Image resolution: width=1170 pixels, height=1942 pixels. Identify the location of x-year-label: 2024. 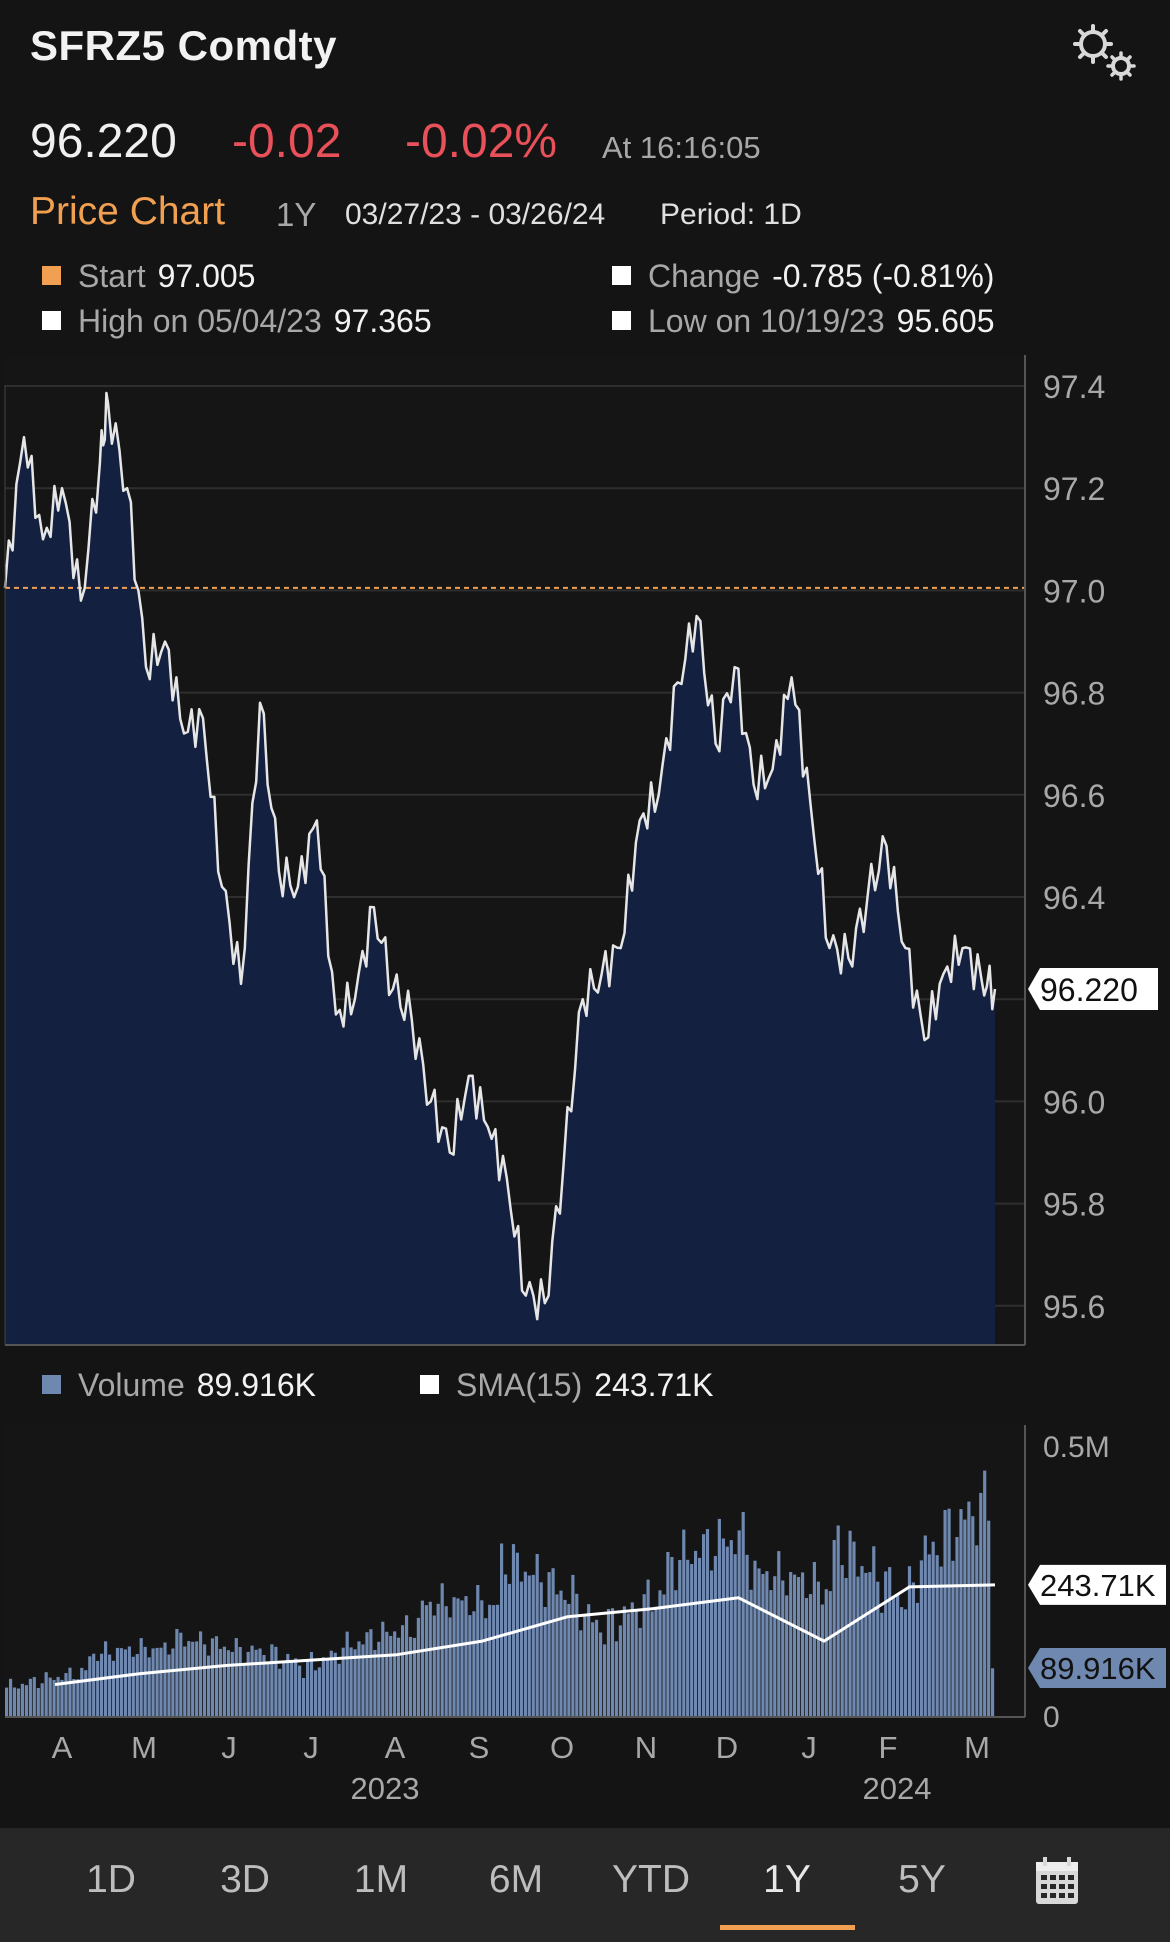
(897, 1788).